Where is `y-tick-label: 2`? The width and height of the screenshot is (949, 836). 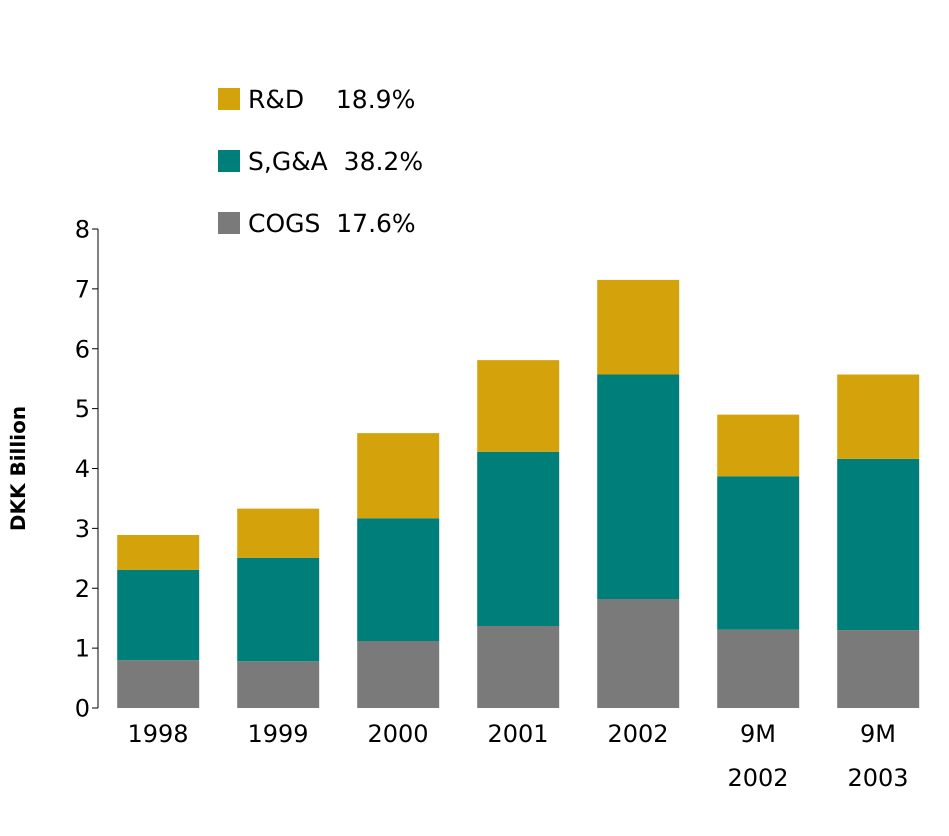
y-tick-label: 2 is located at coordinates (82, 588).